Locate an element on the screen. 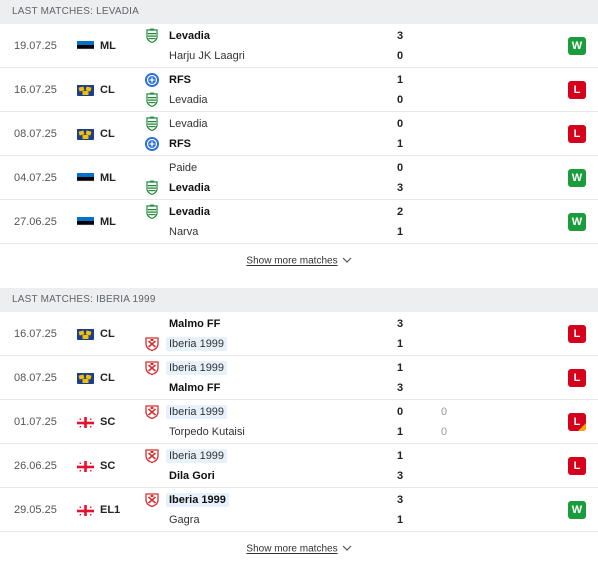 The height and width of the screenshot is (570, 598). away-penalty-score: 0 is located at coordinates (444, 432).